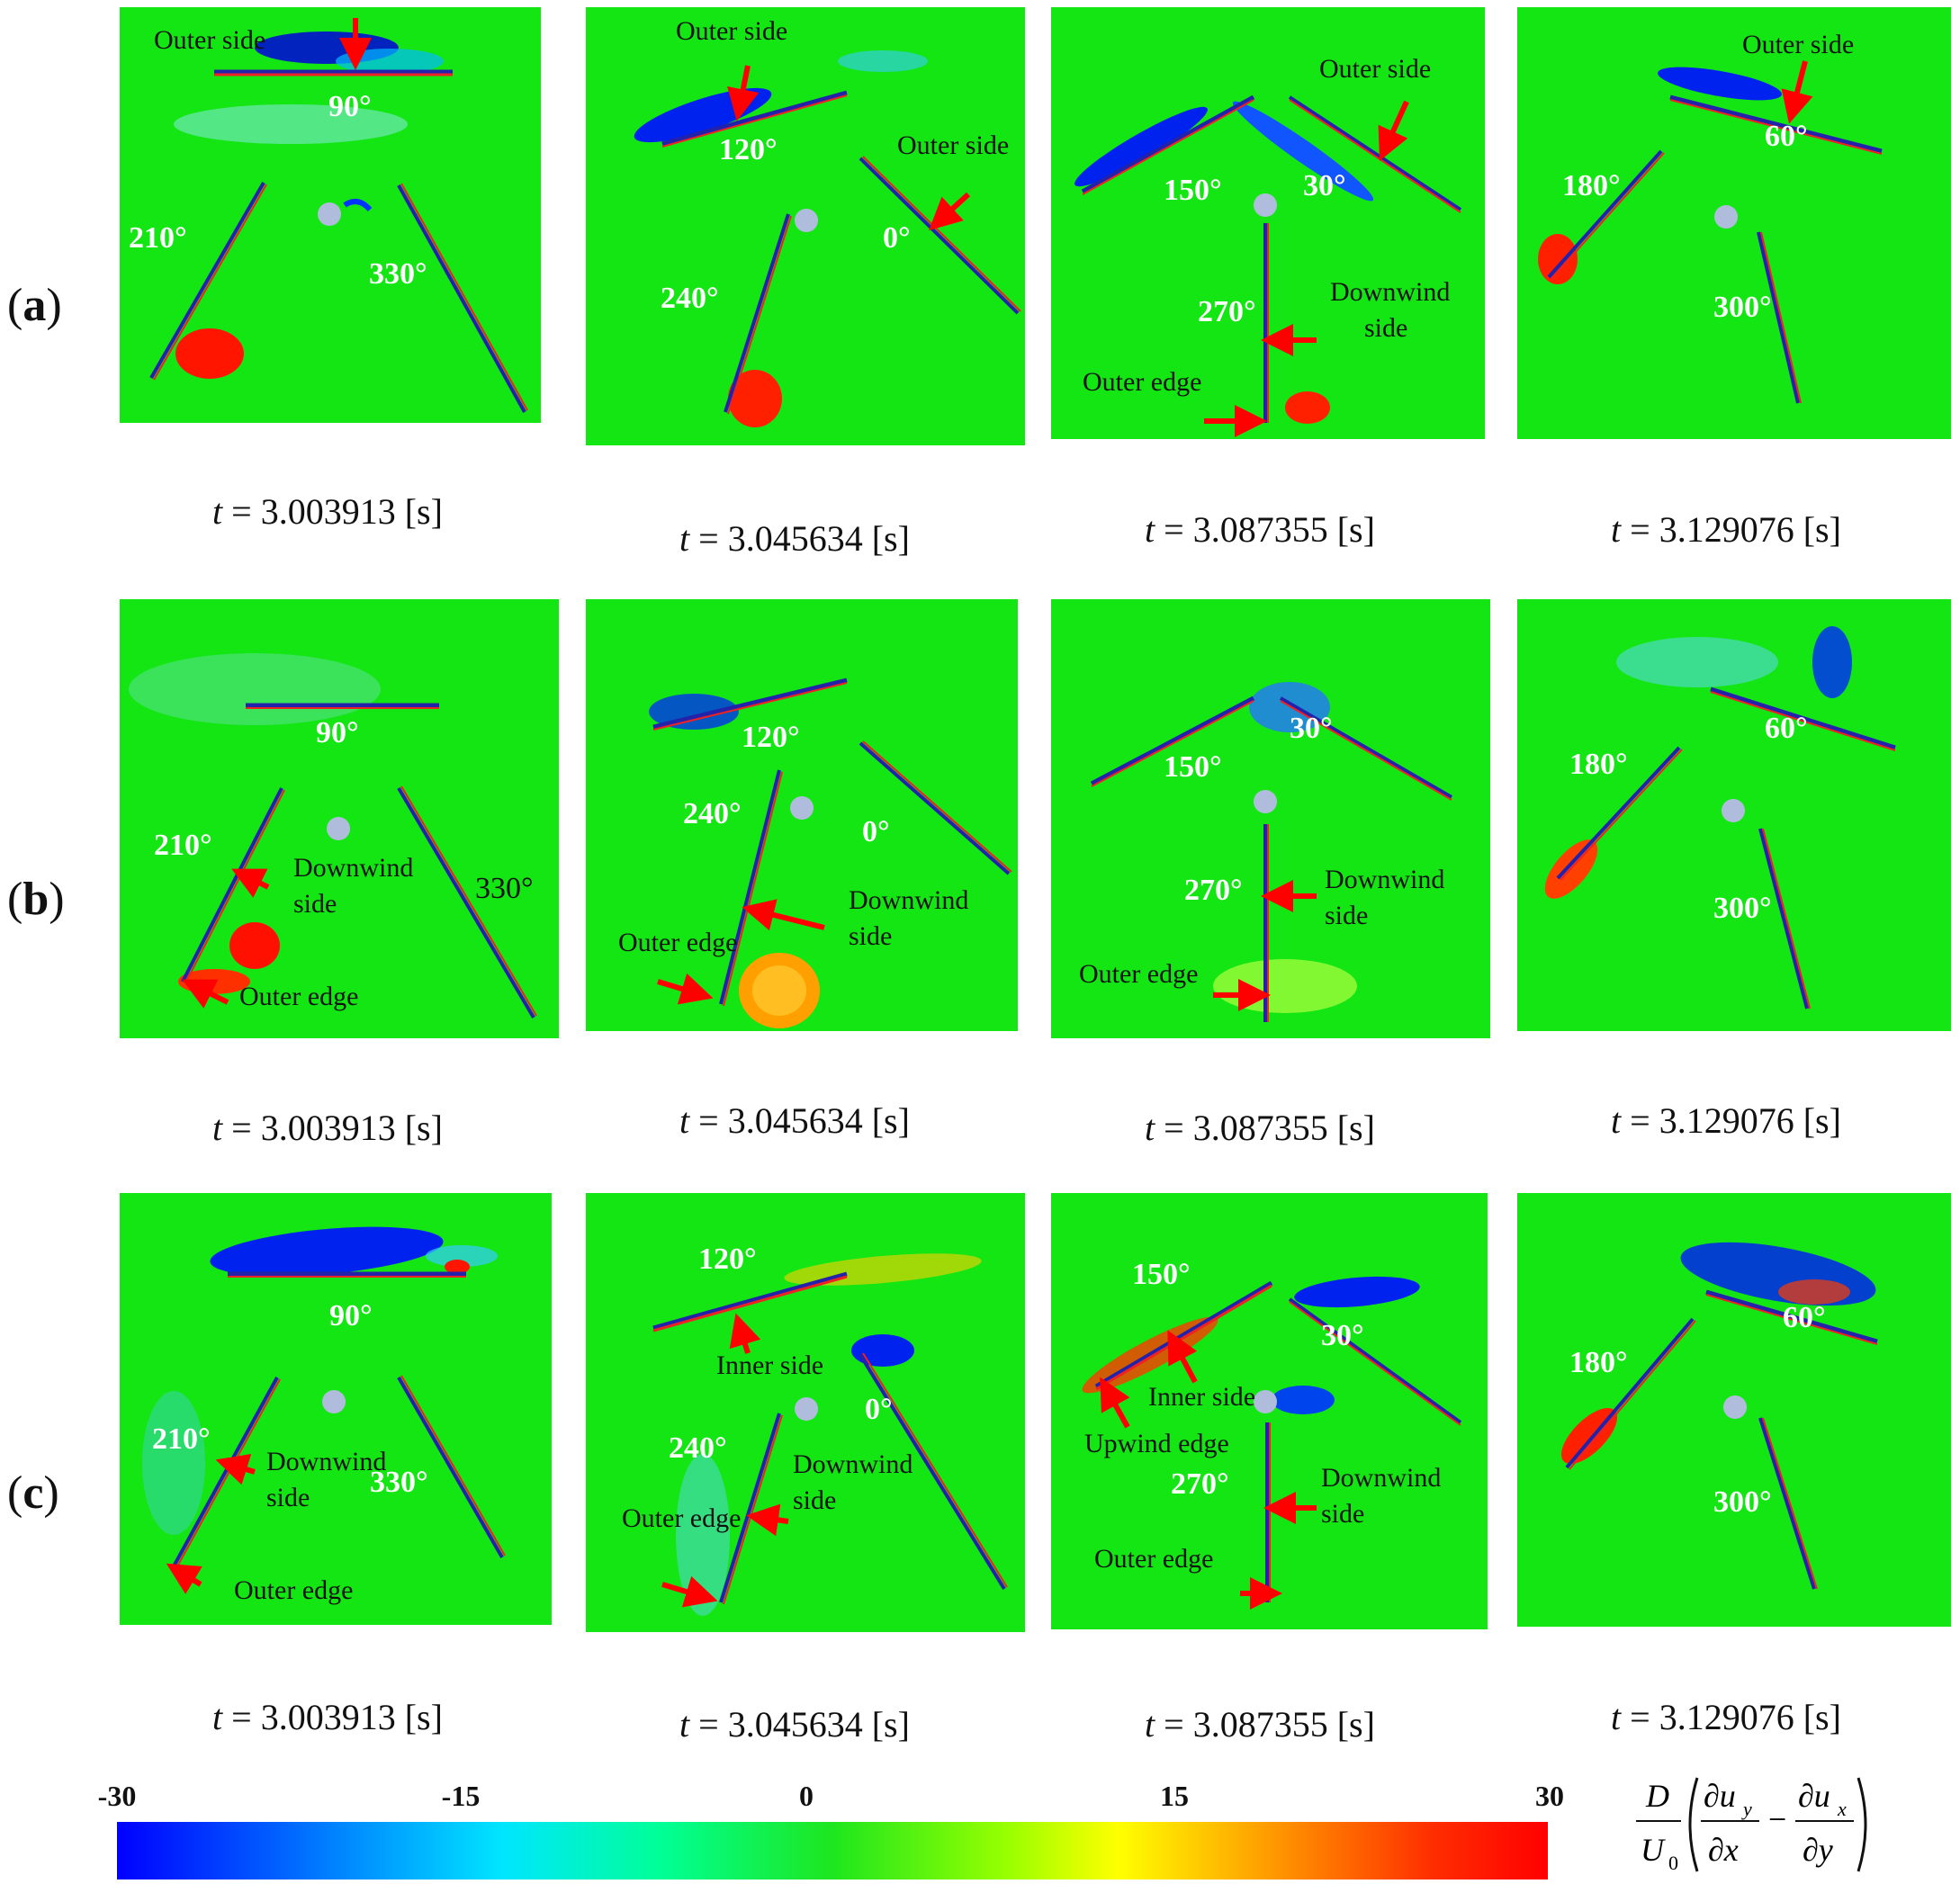 This screenshot has height=1884, width=1960. Describe the element at coordinates (461, 1796) in the screenshot. I see `colorbar-tick: -15` at that location.